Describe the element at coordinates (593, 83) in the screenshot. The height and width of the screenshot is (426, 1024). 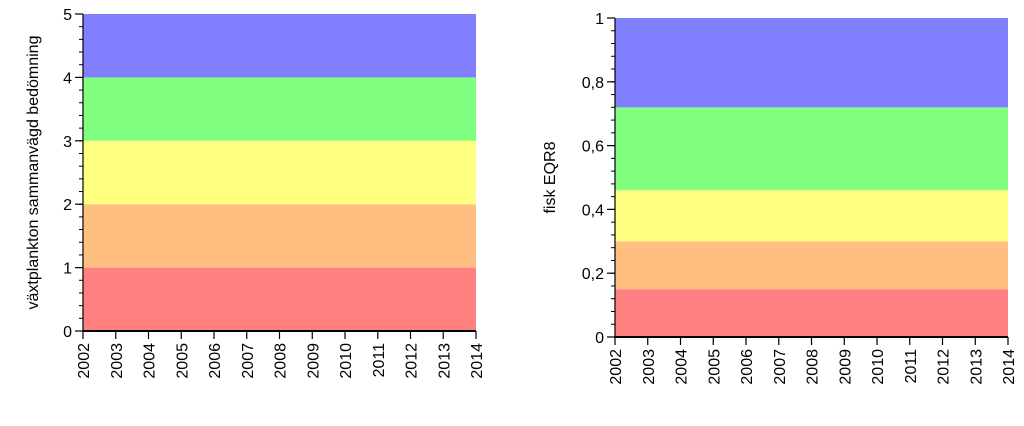
I see `y-tick-label: 0,8` at that location.